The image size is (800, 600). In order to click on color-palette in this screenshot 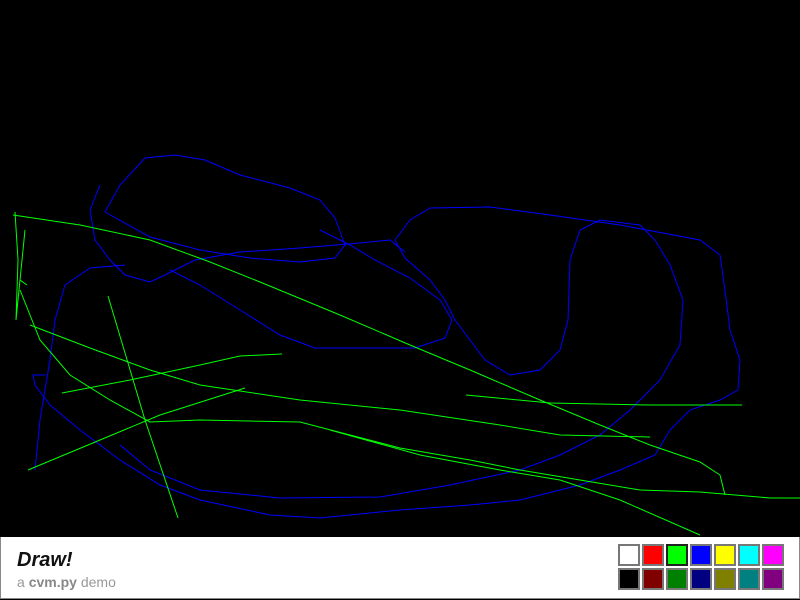, I will do `click(702, 568)`.